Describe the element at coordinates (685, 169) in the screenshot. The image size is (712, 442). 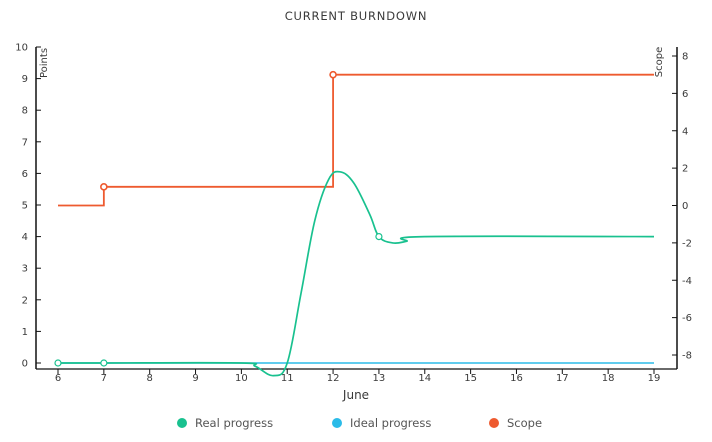
I see `right-y-tick-label: 2` at that location.